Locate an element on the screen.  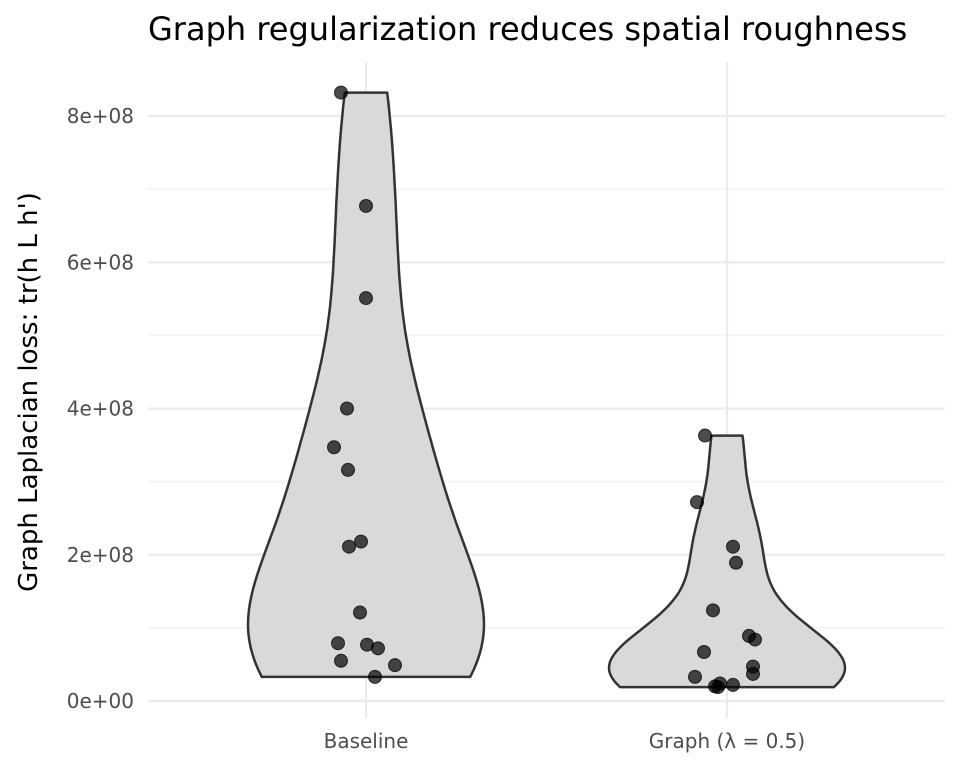
violin-graph is located at coordinates (727, 561).